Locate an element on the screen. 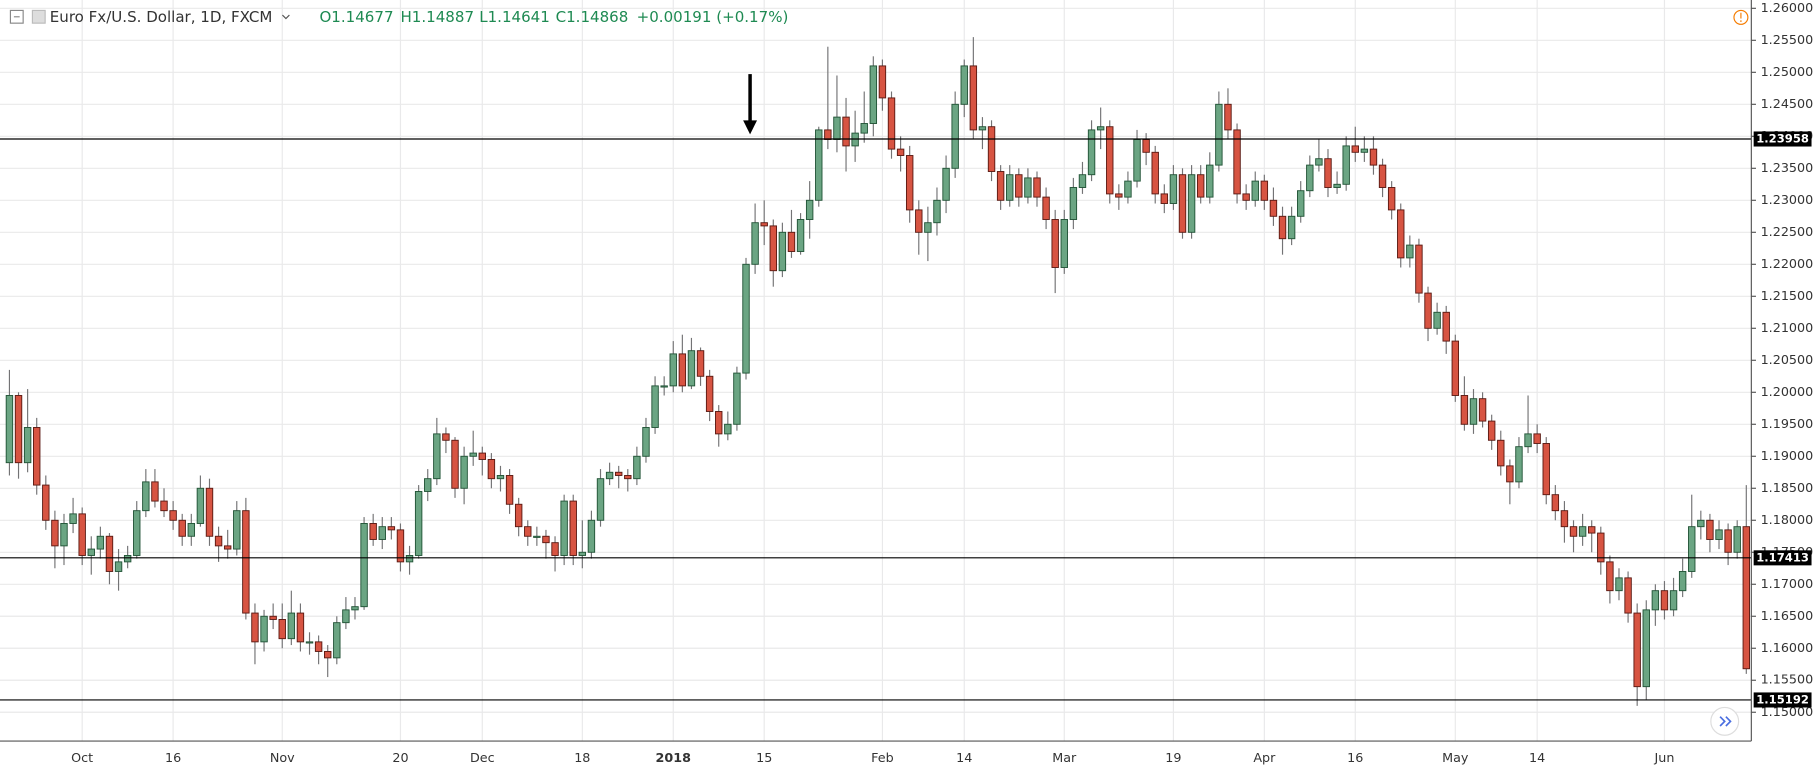  x-tick-label: Nov is located at coordinates (282, 758).